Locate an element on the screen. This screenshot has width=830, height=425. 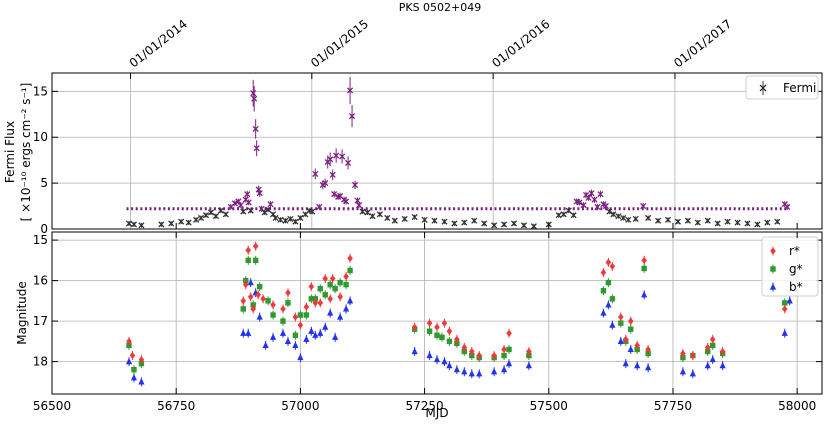
legend-marker-g is located at coordinates (773, 269).